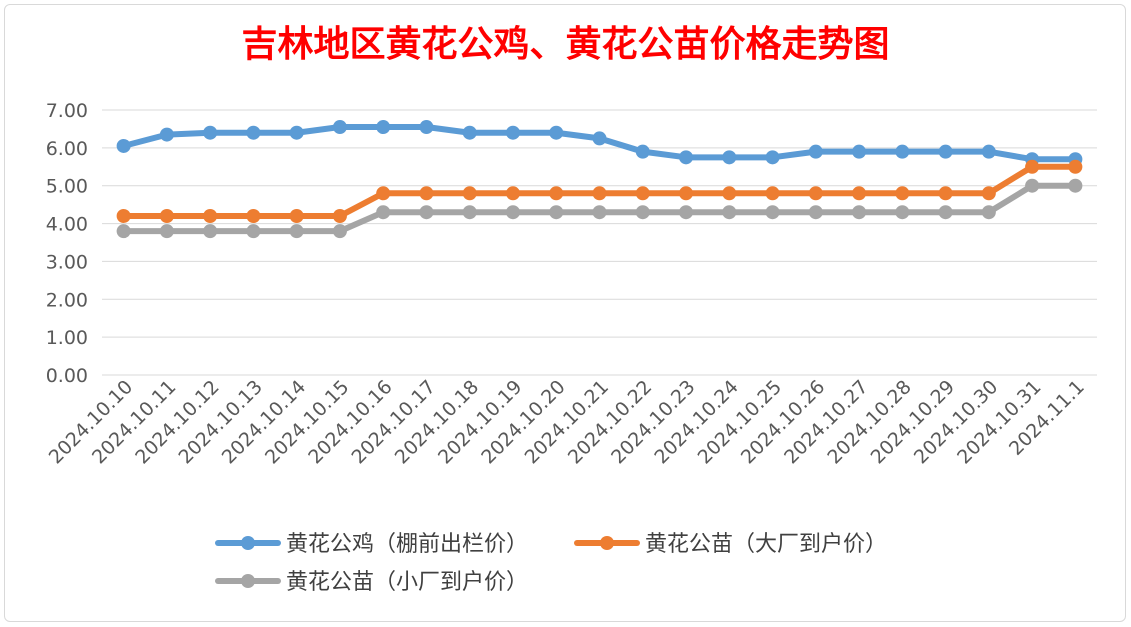  What do you see at coordinates (67, 376) in the screenshot?
I see `y-tick-label: 0.00` at bounding box center [67, 376].